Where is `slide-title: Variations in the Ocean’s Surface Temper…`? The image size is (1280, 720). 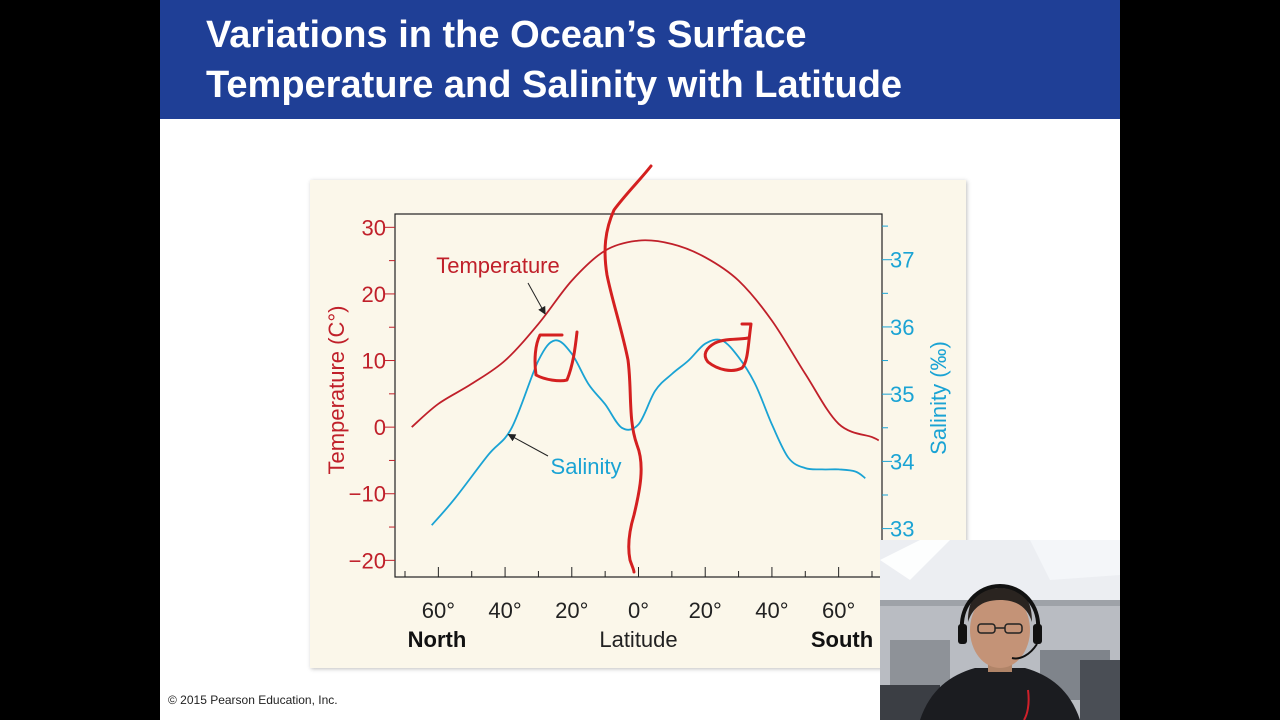
slide-title: Variations in the Ocean’s Surface Temper… is located at coordinates (554, 60).